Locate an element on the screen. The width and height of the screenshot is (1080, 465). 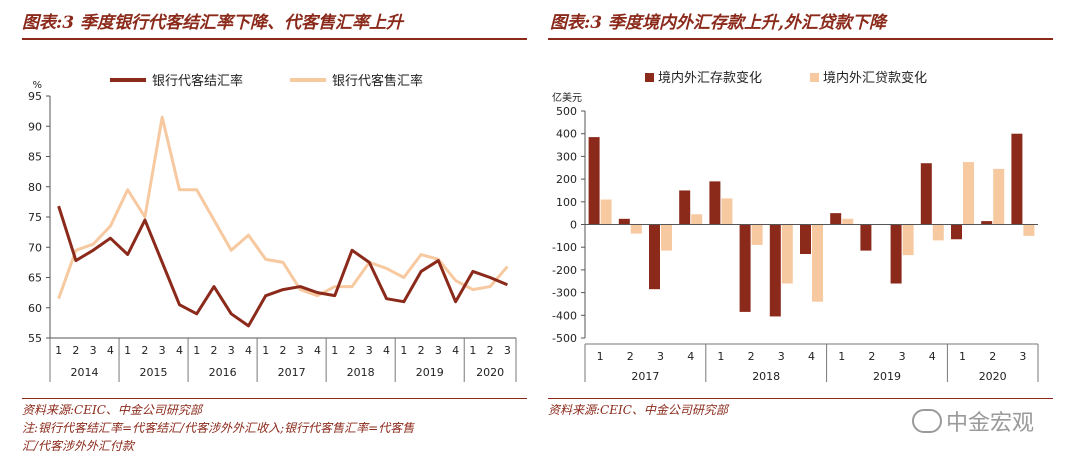
left-footnote-line2: 汇/代客涉外外汇付款 is located at coordinates (78, 446).